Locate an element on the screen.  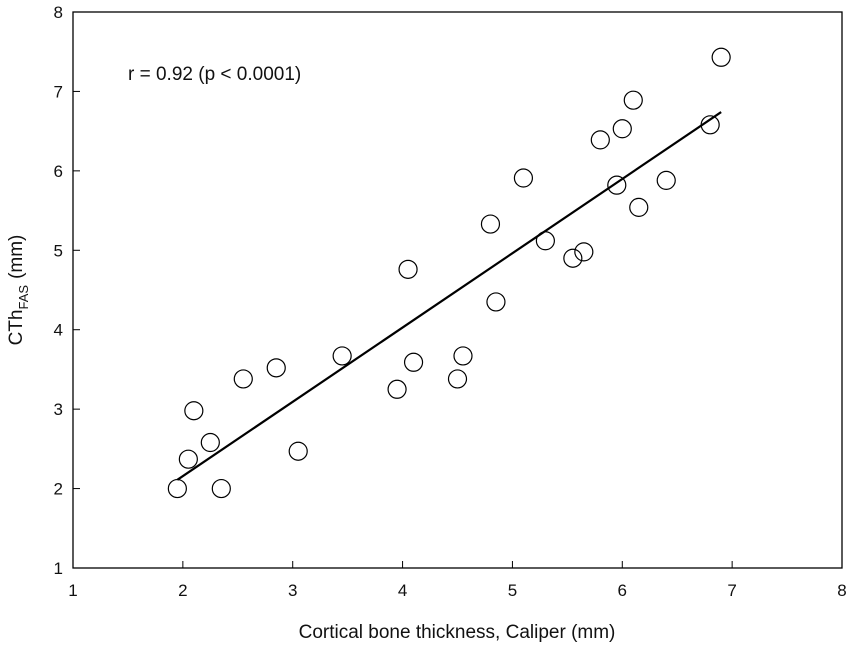
x-tick-label: 4 is located at coordinates (402, 590).